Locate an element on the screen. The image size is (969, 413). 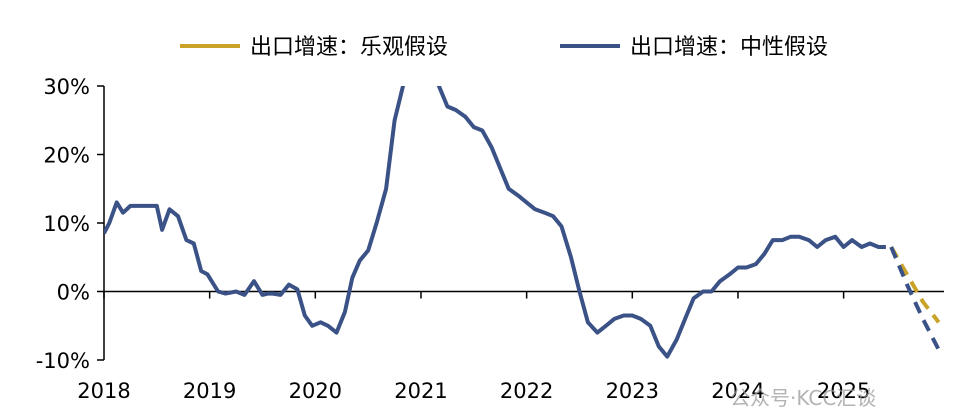
y-tick-label: 30% is located at coordinates (66, 87).